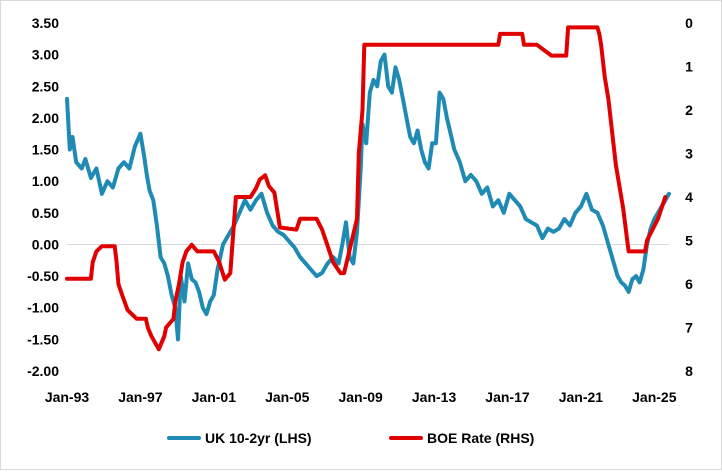  I want to click on right-axis-ticks: 0 1 2 3 4 5 6 7 8, so click(689, 197).